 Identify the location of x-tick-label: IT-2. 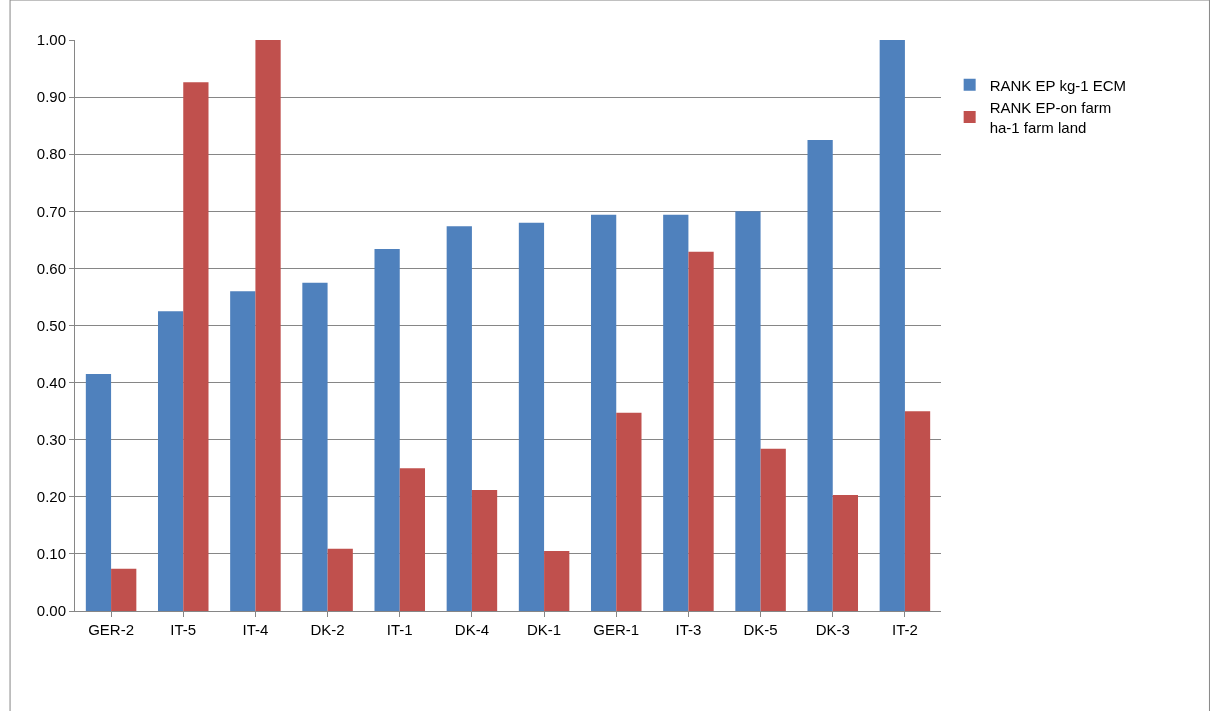
(905, 629).